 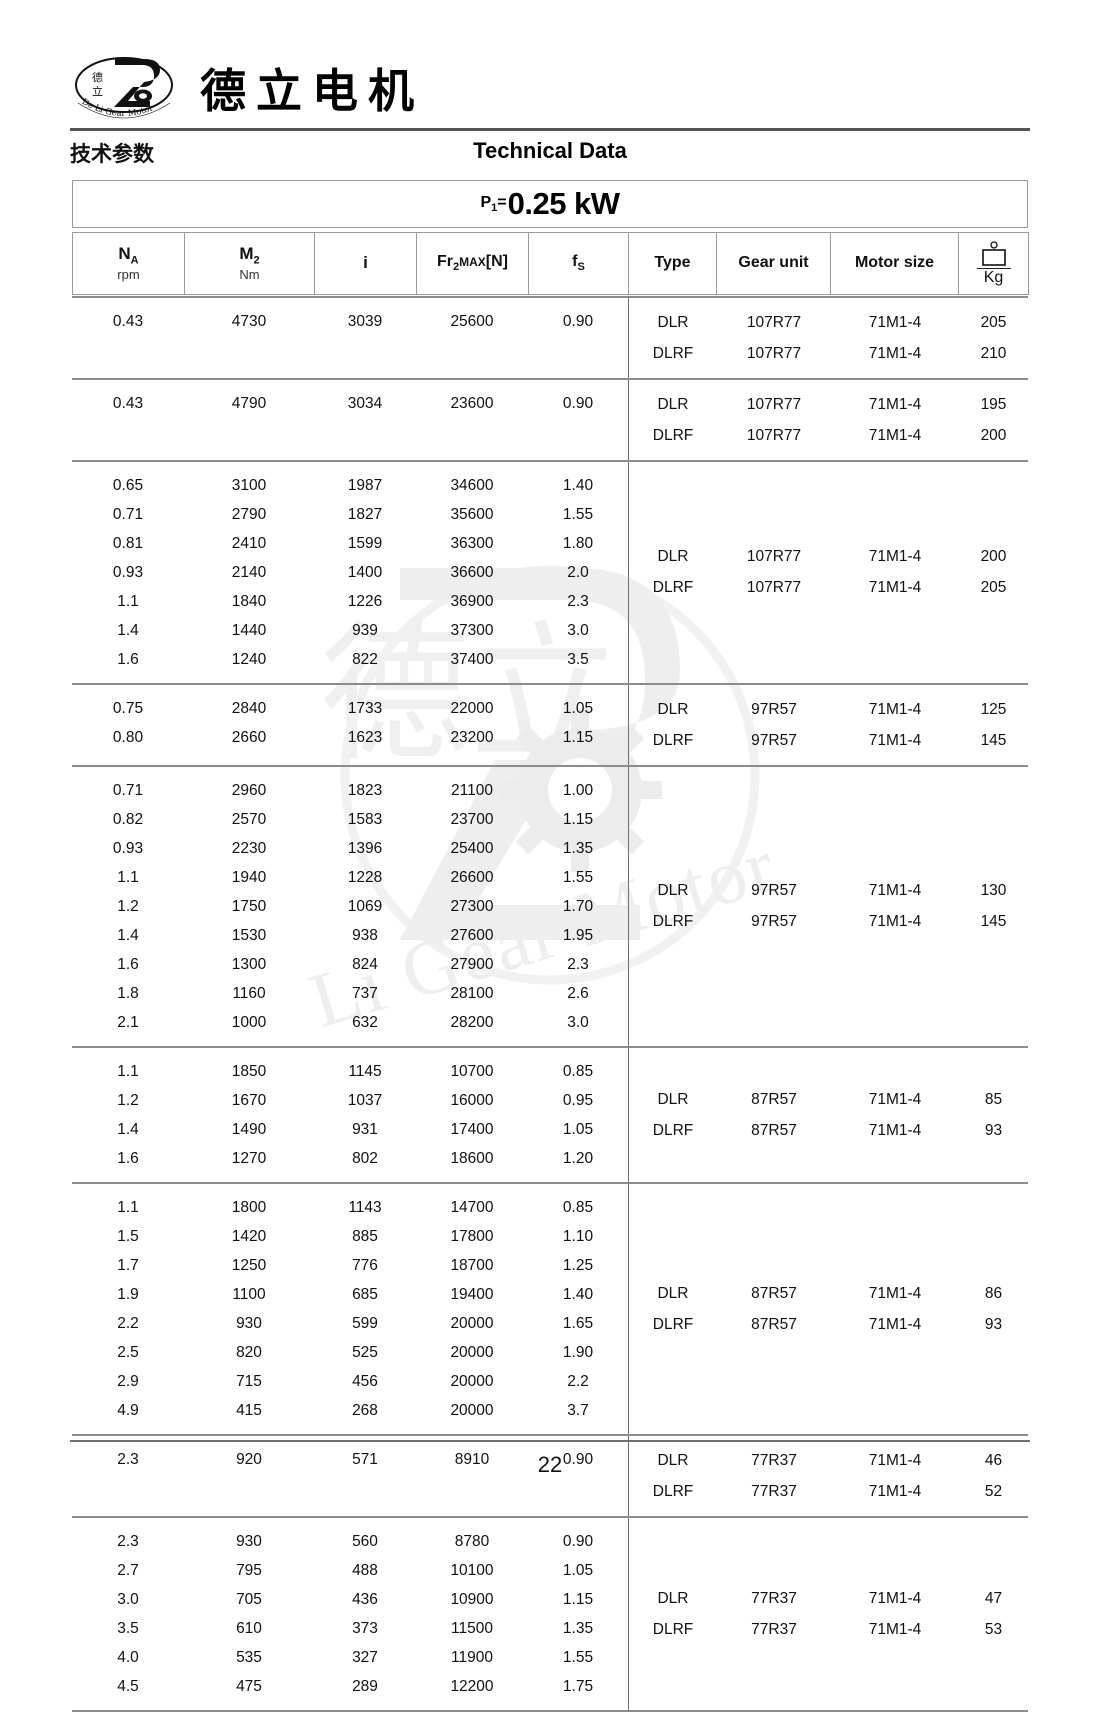 What do you see at coordinates (472, 848) in the screenshot?
I see `cell-fr: 25400` at bounding box center [472, 848].